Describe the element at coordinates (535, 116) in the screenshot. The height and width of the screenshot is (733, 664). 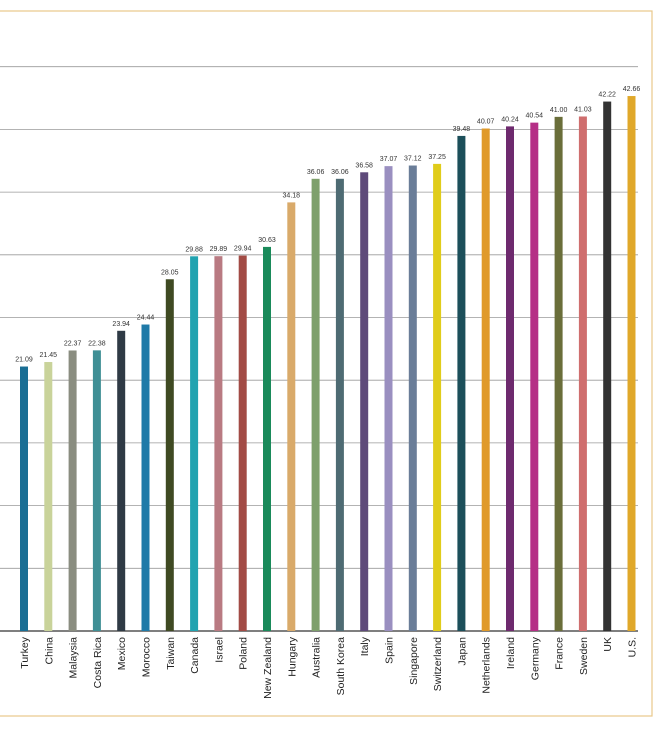
I see `value-label: 40.54` at that location.